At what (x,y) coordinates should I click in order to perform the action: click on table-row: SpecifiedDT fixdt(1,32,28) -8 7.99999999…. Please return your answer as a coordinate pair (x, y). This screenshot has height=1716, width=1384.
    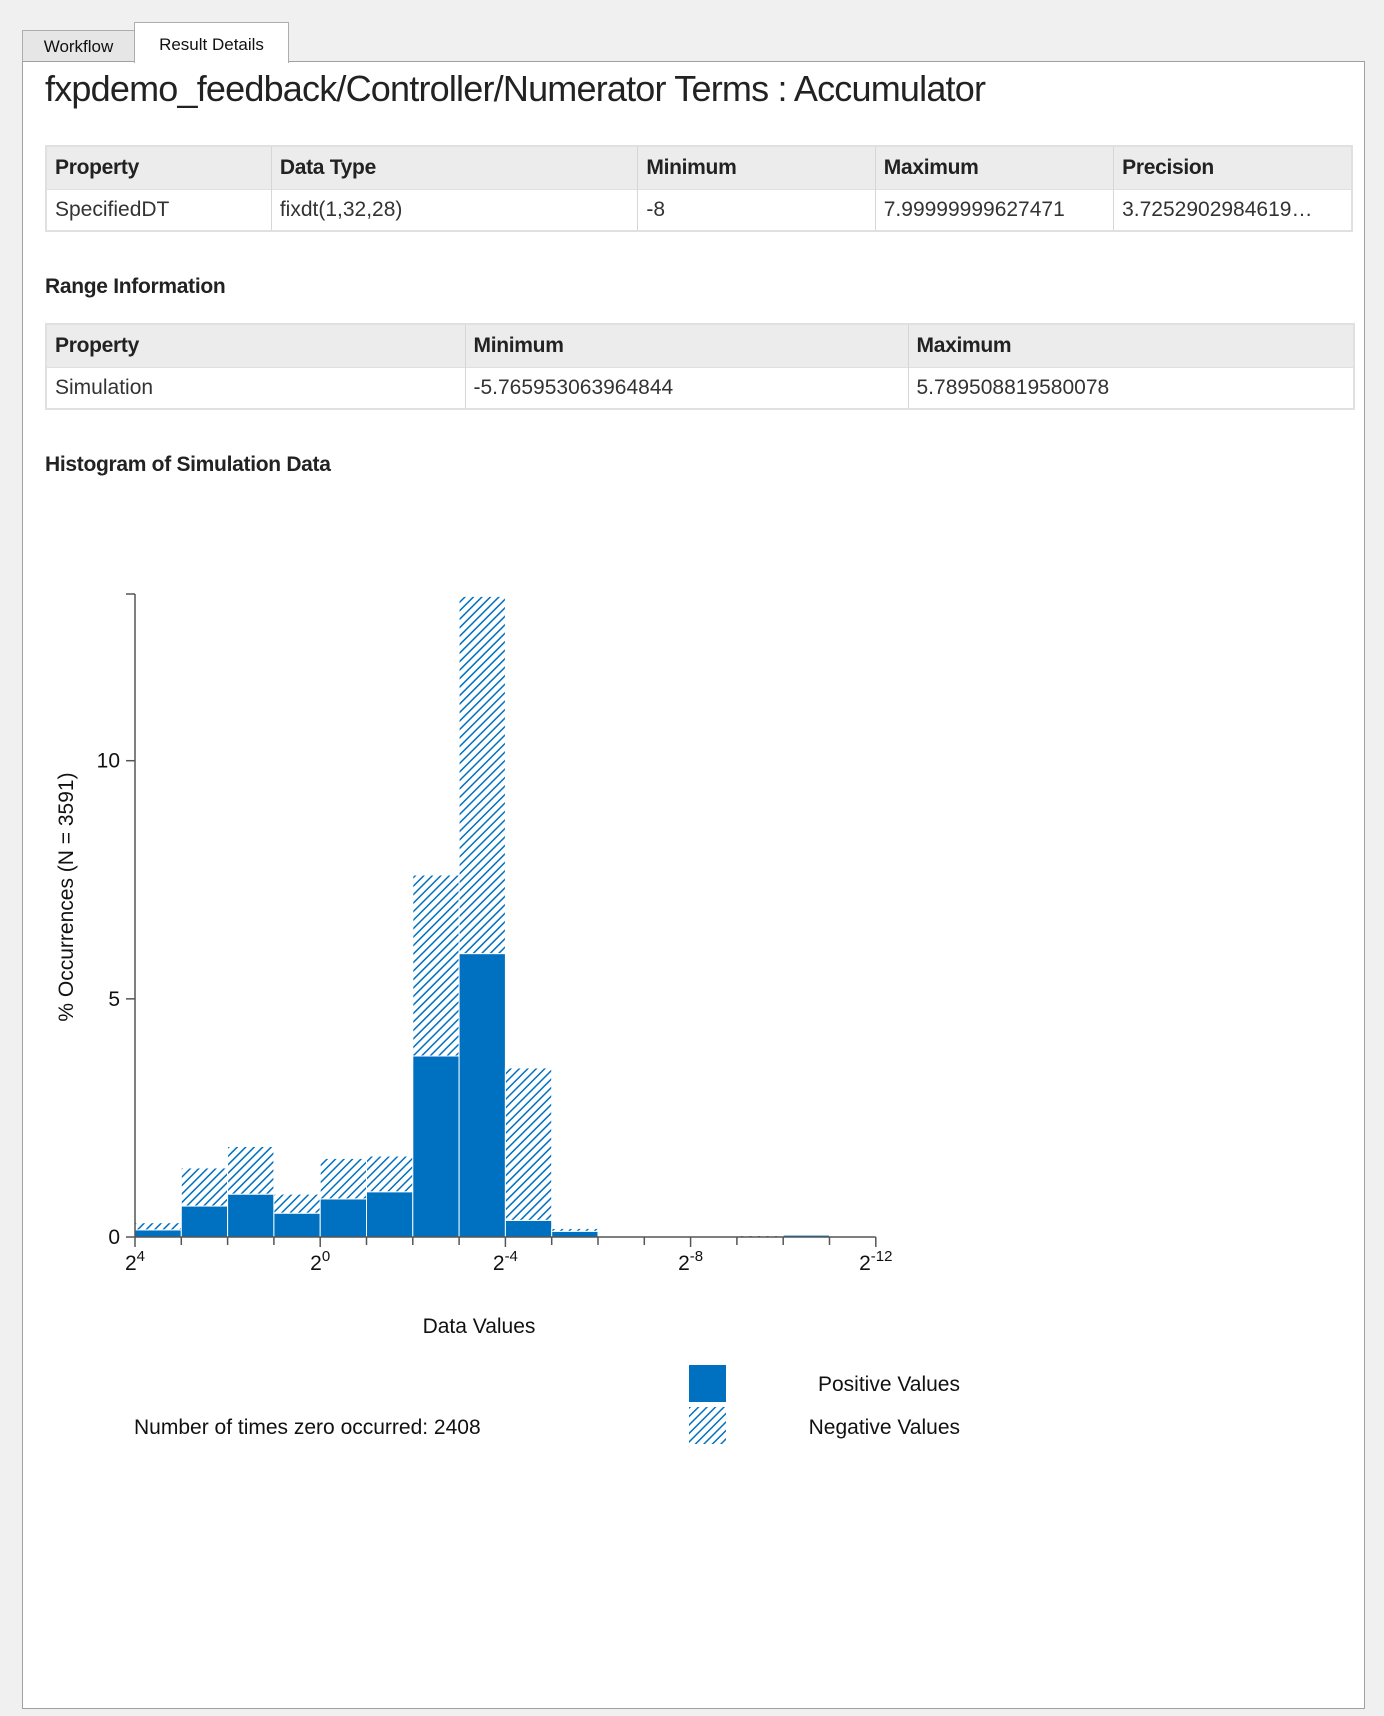
    Looking at the image, I should click on (699, 210).